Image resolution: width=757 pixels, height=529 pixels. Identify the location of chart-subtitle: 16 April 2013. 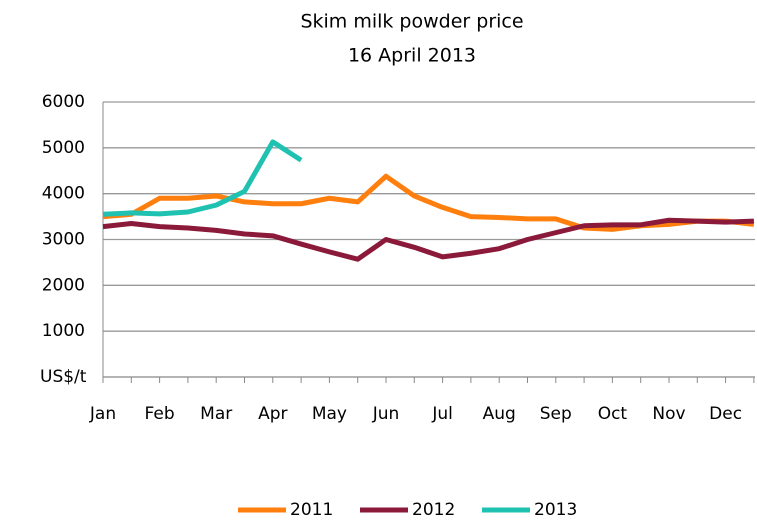
(412, 56).